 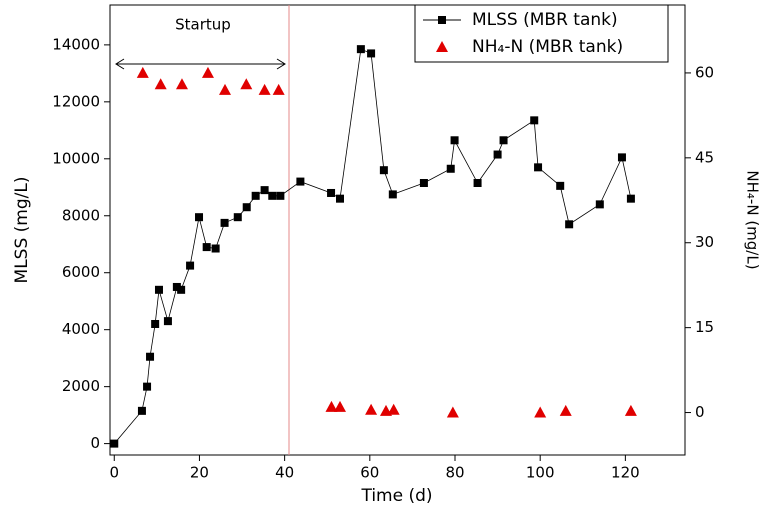 What do you see at coordinates (76, 44) in the screenshot?
I see `y-tick-label: 14000` at bounding box center [76, 44].